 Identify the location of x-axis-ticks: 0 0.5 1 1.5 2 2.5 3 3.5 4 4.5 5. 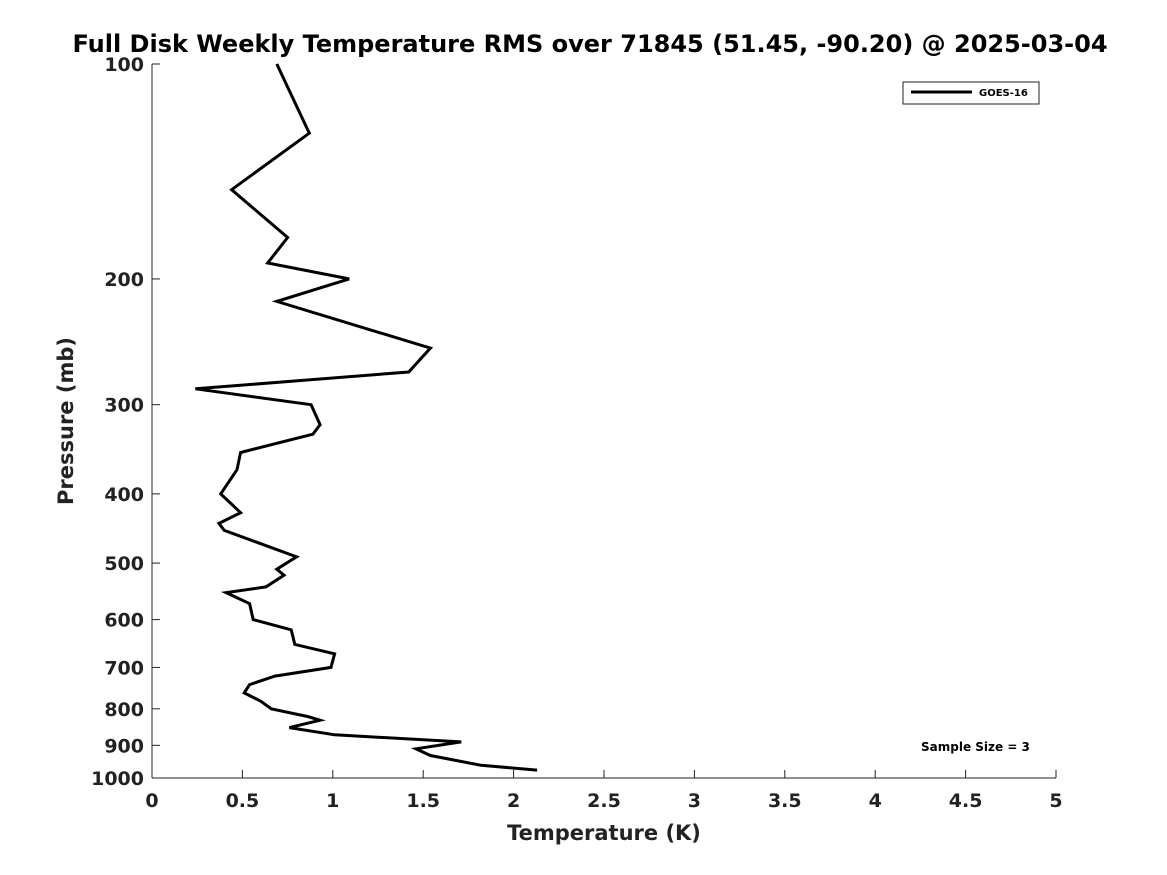
(604, 791).